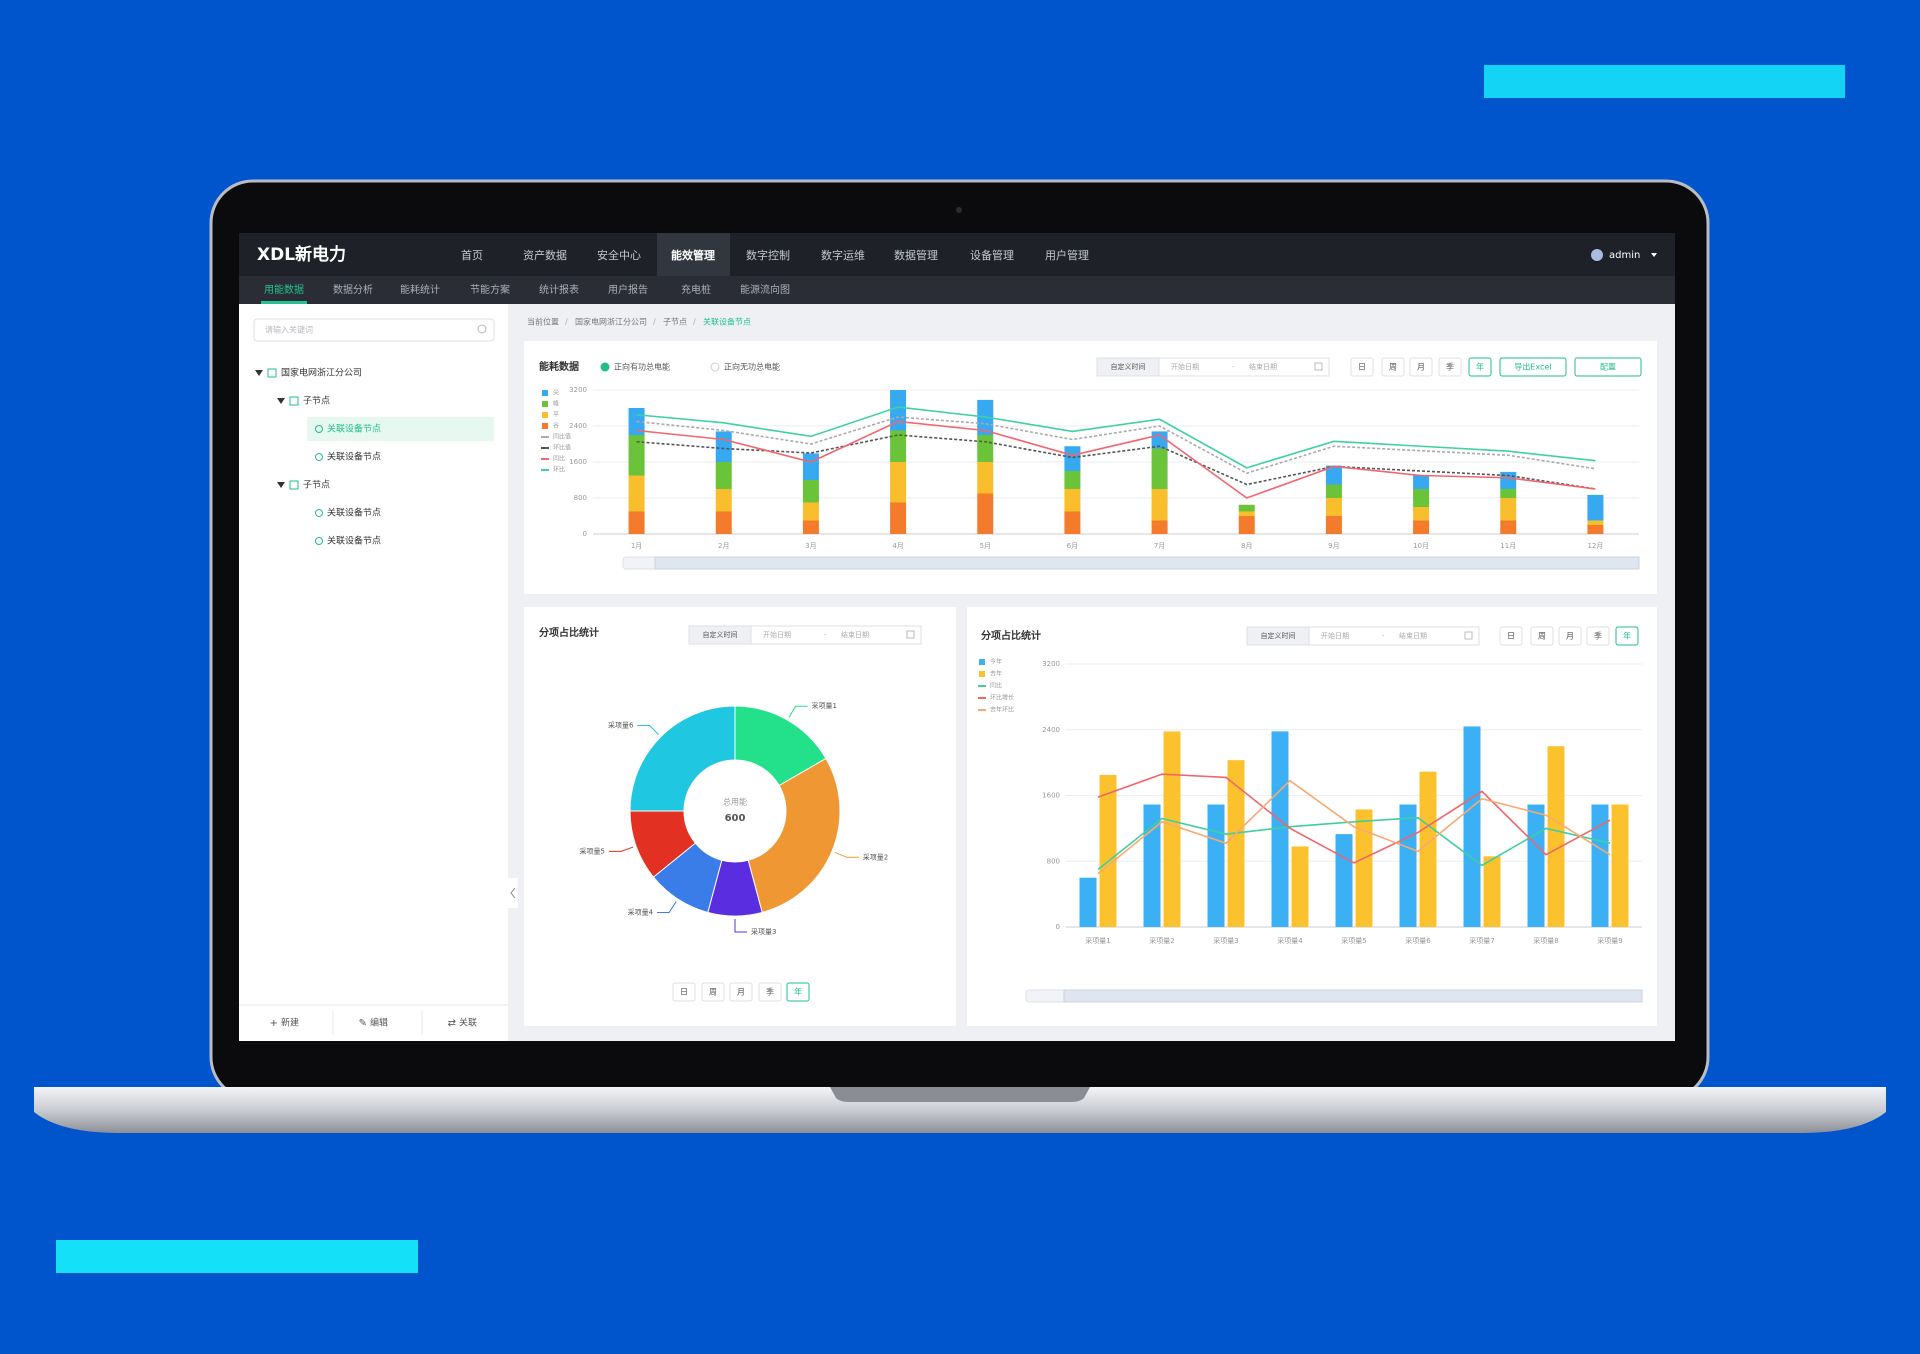 This screenshot has height=1354, width=1920. I want to click on sub-nav-item: 充电桩, so click(696, 289).